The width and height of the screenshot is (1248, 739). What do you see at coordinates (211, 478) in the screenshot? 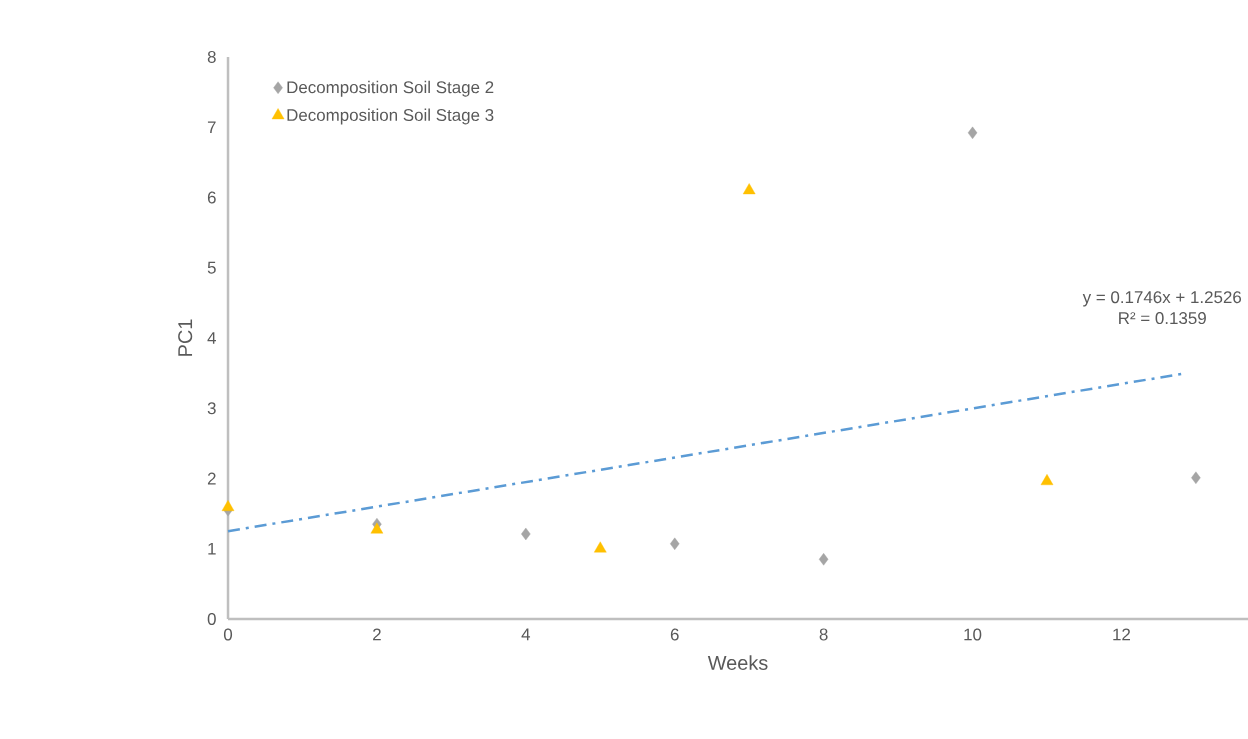
I see `y-tick-label: 2` at bounding box center [211, 478].